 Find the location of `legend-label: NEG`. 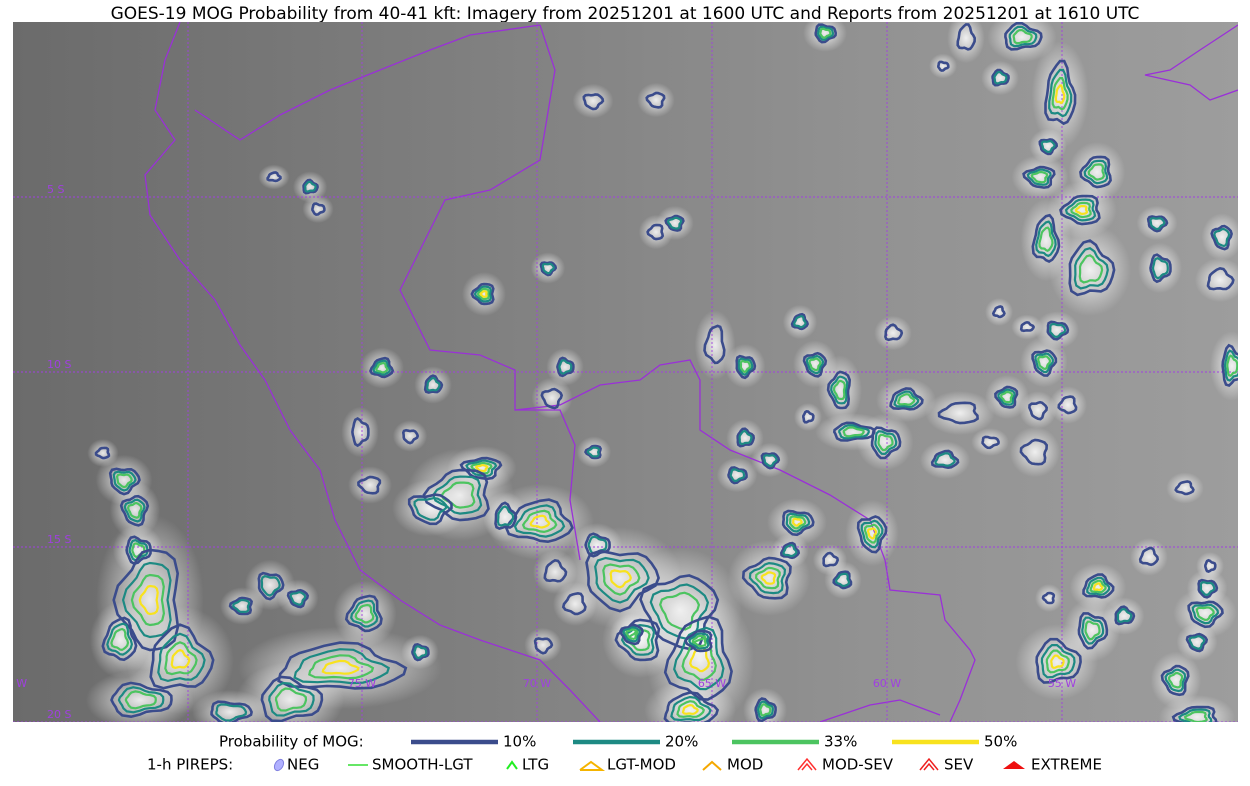

legend-label: NEG is located at coordinates (303, 765).